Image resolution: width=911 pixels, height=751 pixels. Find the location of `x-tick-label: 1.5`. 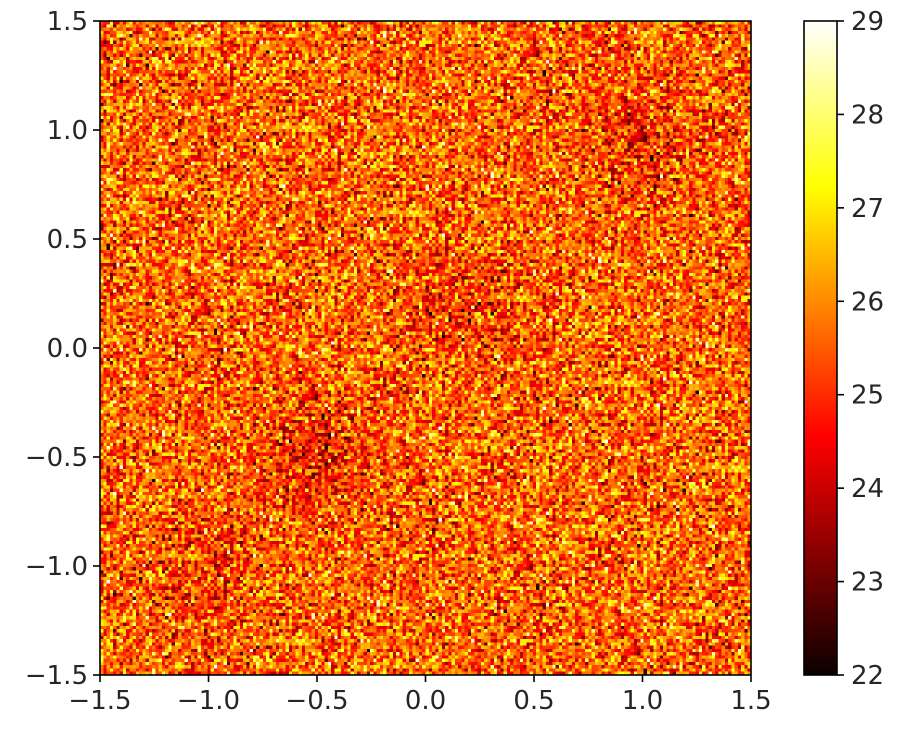

x-tick-label: 1.5 is located at coordinates (750, 701).